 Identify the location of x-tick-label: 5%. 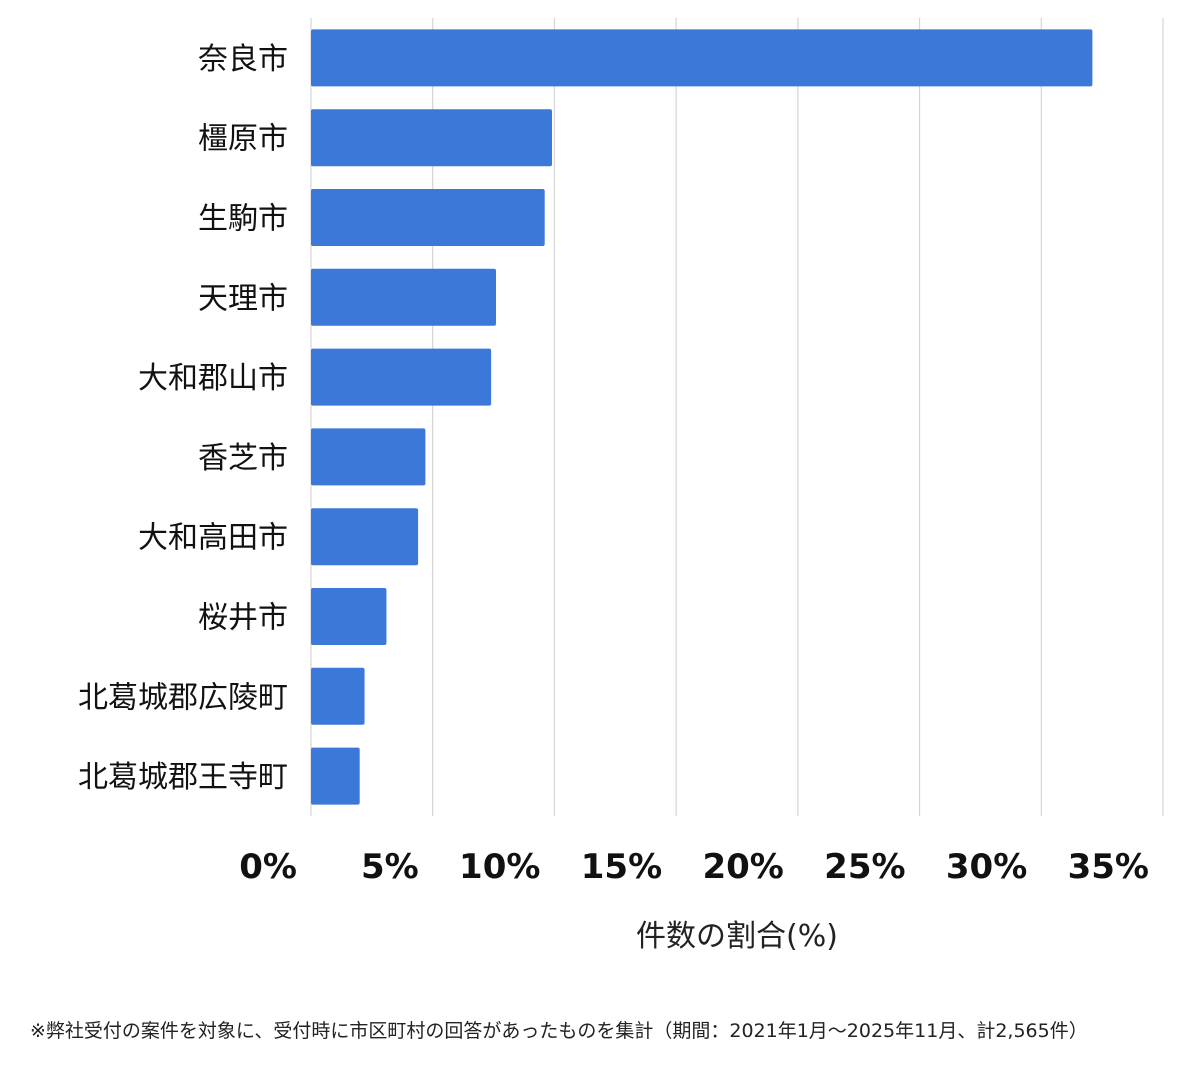
(390, 867).